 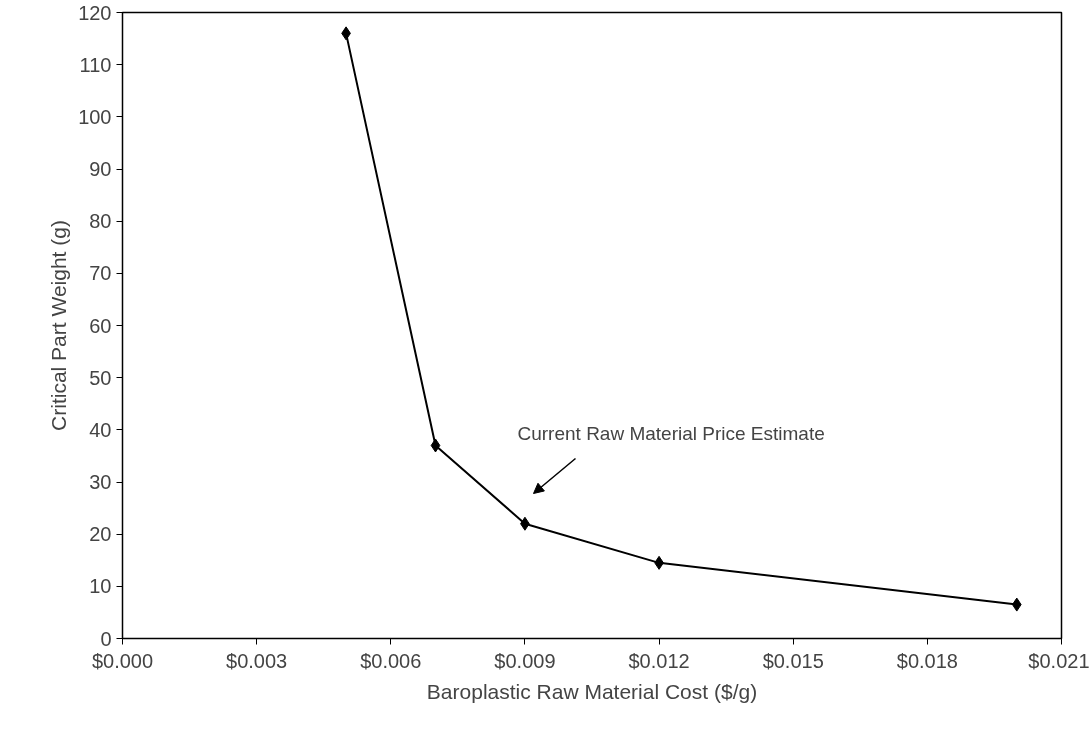 I want to click on x-tick-label: $0.012, so click(x=659, y=660).